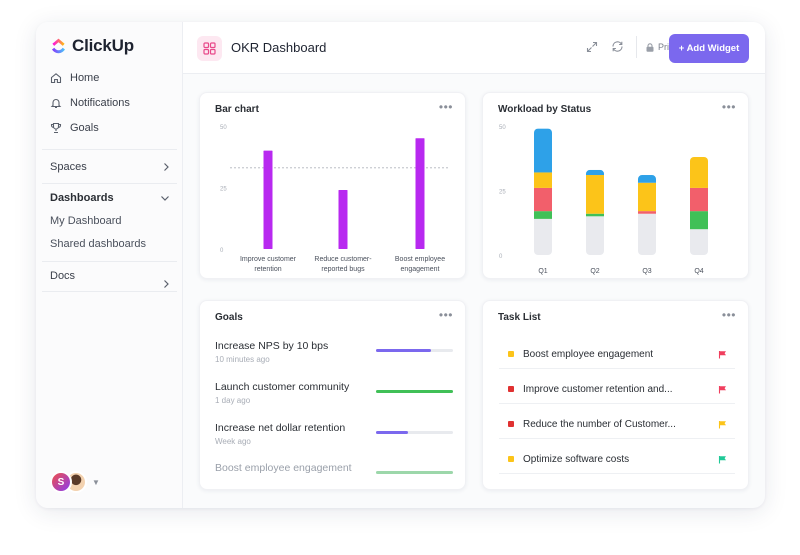 The height and width of the screenshot is (555, 800). What do you see at coordinates (709, 48) in the screenshot?
I see `add-widget-button: + Add Widget` at bounding box center [709, 48].